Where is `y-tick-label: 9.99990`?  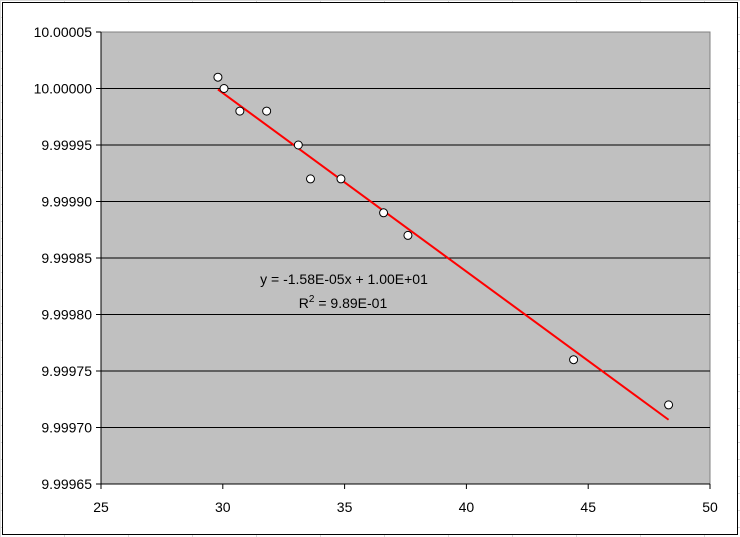 y-tick-label: 9.99990 is located at coordinates (66, 202).